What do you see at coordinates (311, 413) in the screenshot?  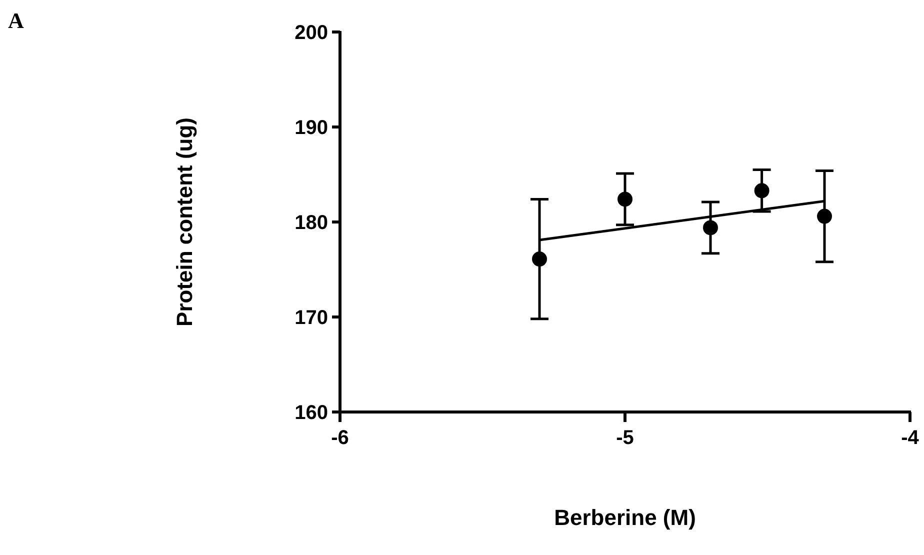 I see `y-tick-label: 160` at bounding box center [311, 413].